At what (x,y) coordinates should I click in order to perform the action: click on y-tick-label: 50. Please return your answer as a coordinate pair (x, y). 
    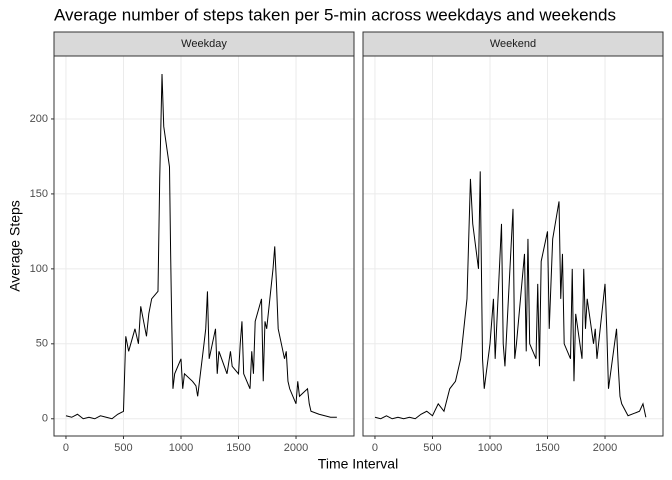
    Looking at the image, I should click on (42, 344).